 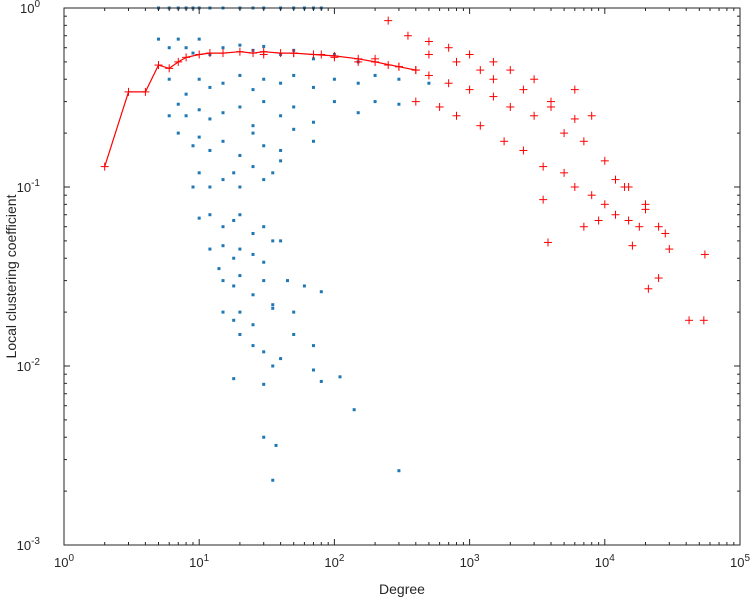 I want to click on x-tick-label: 10³, so click(x=470, y=561).